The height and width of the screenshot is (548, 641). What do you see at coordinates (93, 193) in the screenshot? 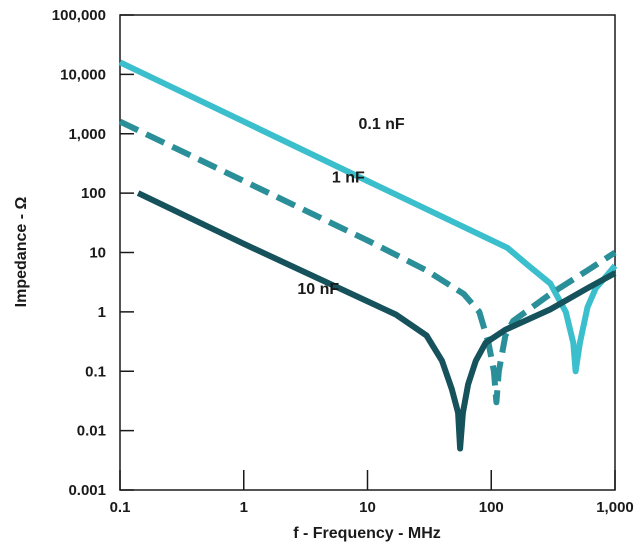
I see `y-tick-label: 100` at bounding box center [93, 193].